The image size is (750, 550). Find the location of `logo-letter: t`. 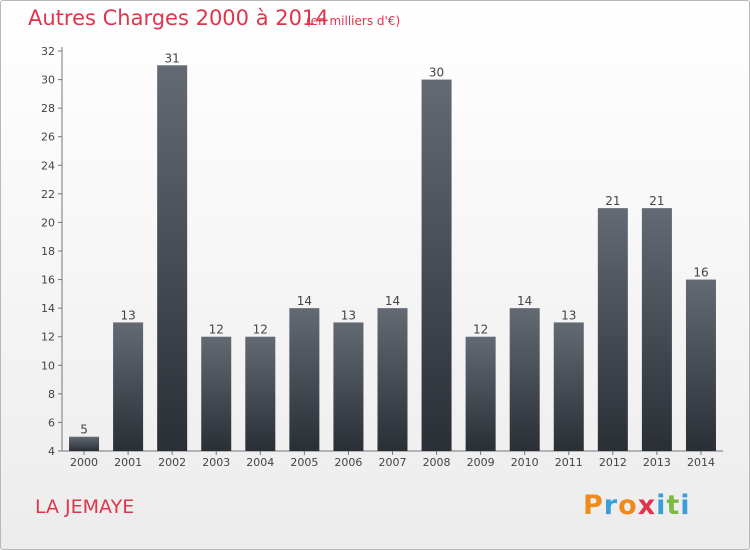

logo-letter: t is located at coordinates (673, 505).